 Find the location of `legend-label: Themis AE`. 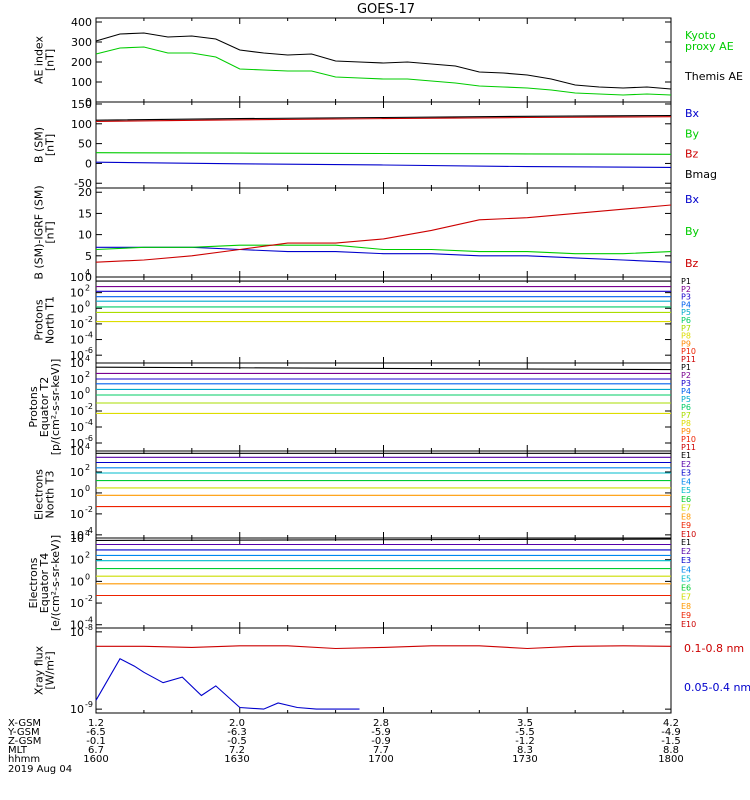

legend-label: Themis AE is located at coordinates (713, 76).